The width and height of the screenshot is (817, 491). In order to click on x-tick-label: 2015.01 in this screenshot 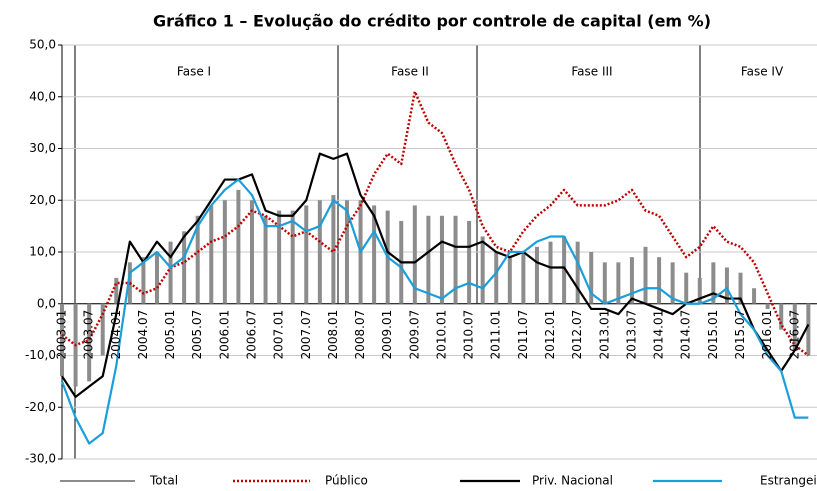, I will do `click(713, 335)`.